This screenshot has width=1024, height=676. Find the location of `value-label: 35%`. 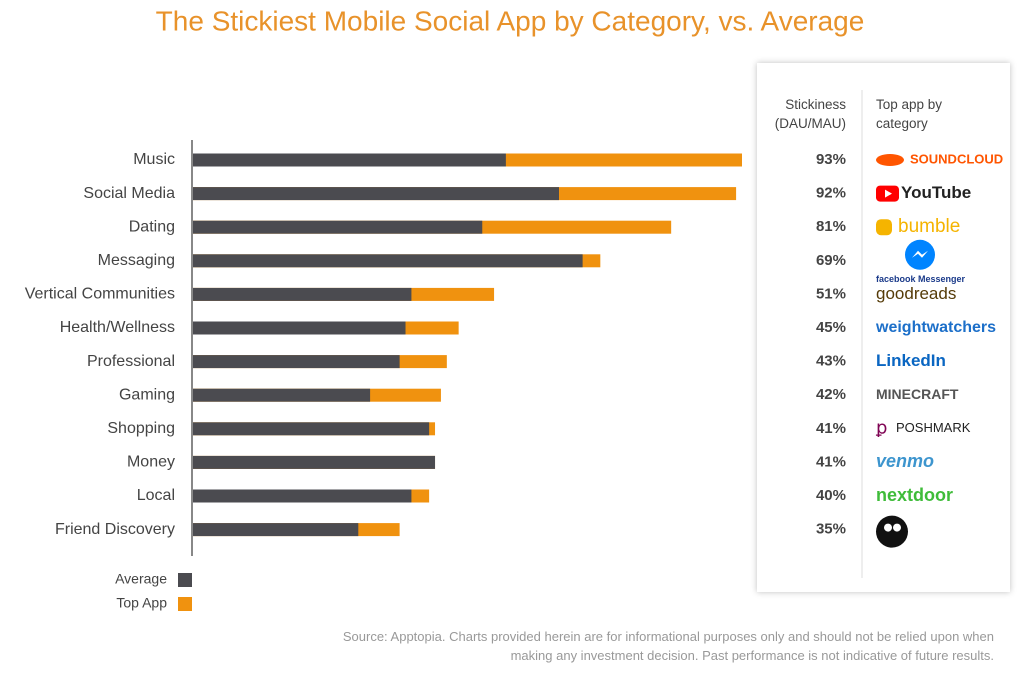

value-label: 35% is located at coordinates (831, 529).